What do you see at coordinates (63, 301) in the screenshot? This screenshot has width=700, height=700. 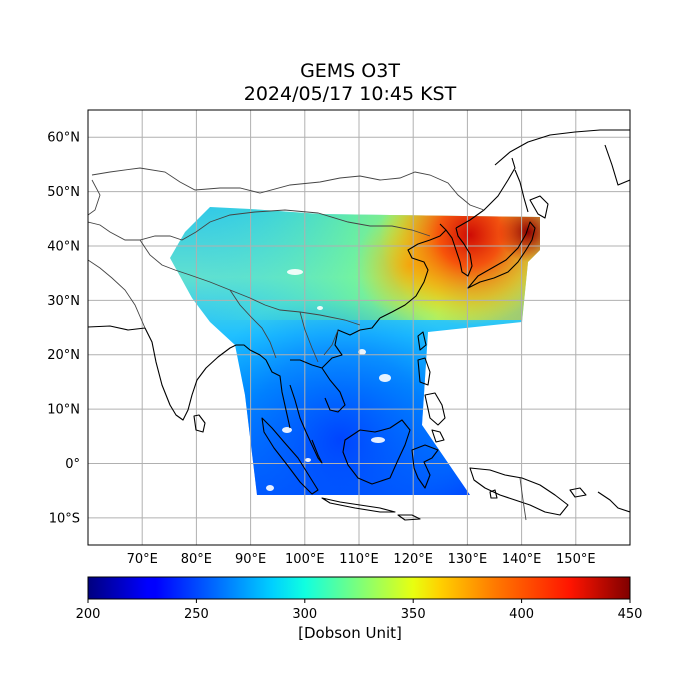 I see `lat-tick-label: 30°N` at bounding box center [63, 301].